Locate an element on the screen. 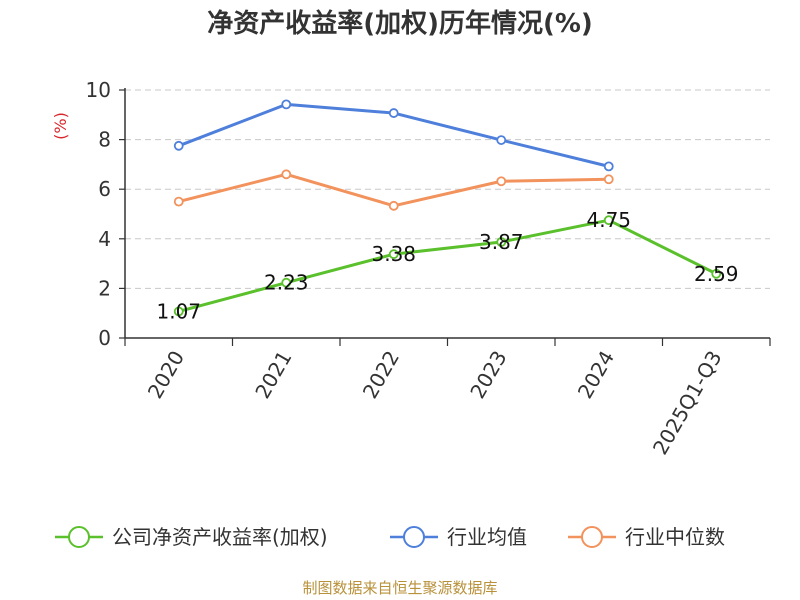 The height and width of the screenshot is (600, 800). y-tick-label: 8 is located at coordinates (104, 140).